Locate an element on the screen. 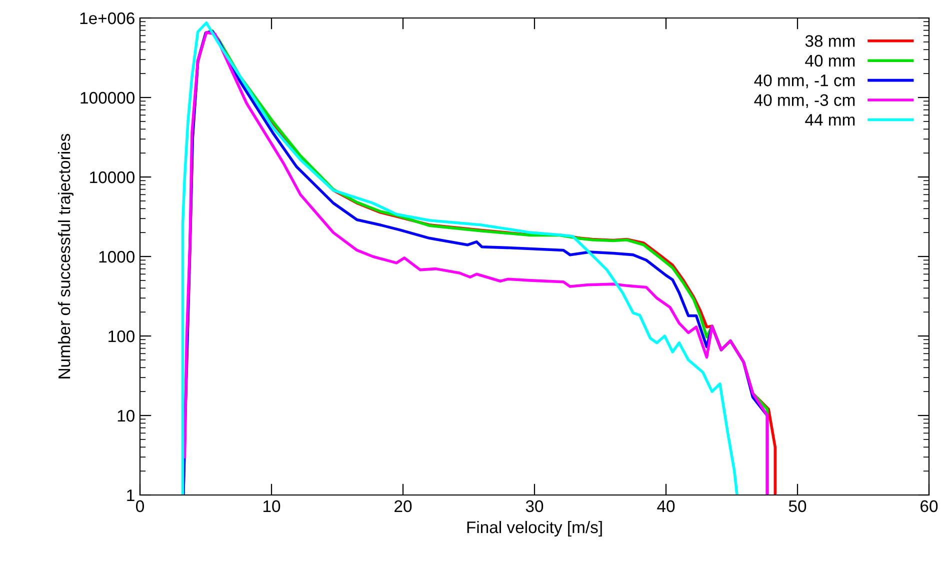  x-tick-label: 0 is located at coordinates (140, 506).